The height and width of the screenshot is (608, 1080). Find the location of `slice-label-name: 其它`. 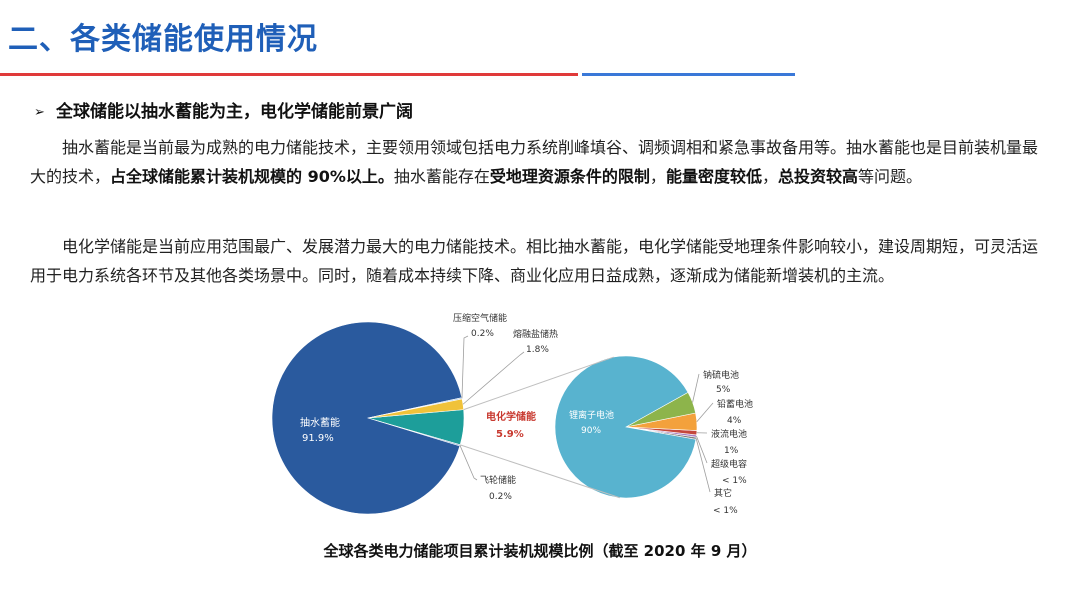

slice-label-name: 其它 is located at coordinates (723, 493).